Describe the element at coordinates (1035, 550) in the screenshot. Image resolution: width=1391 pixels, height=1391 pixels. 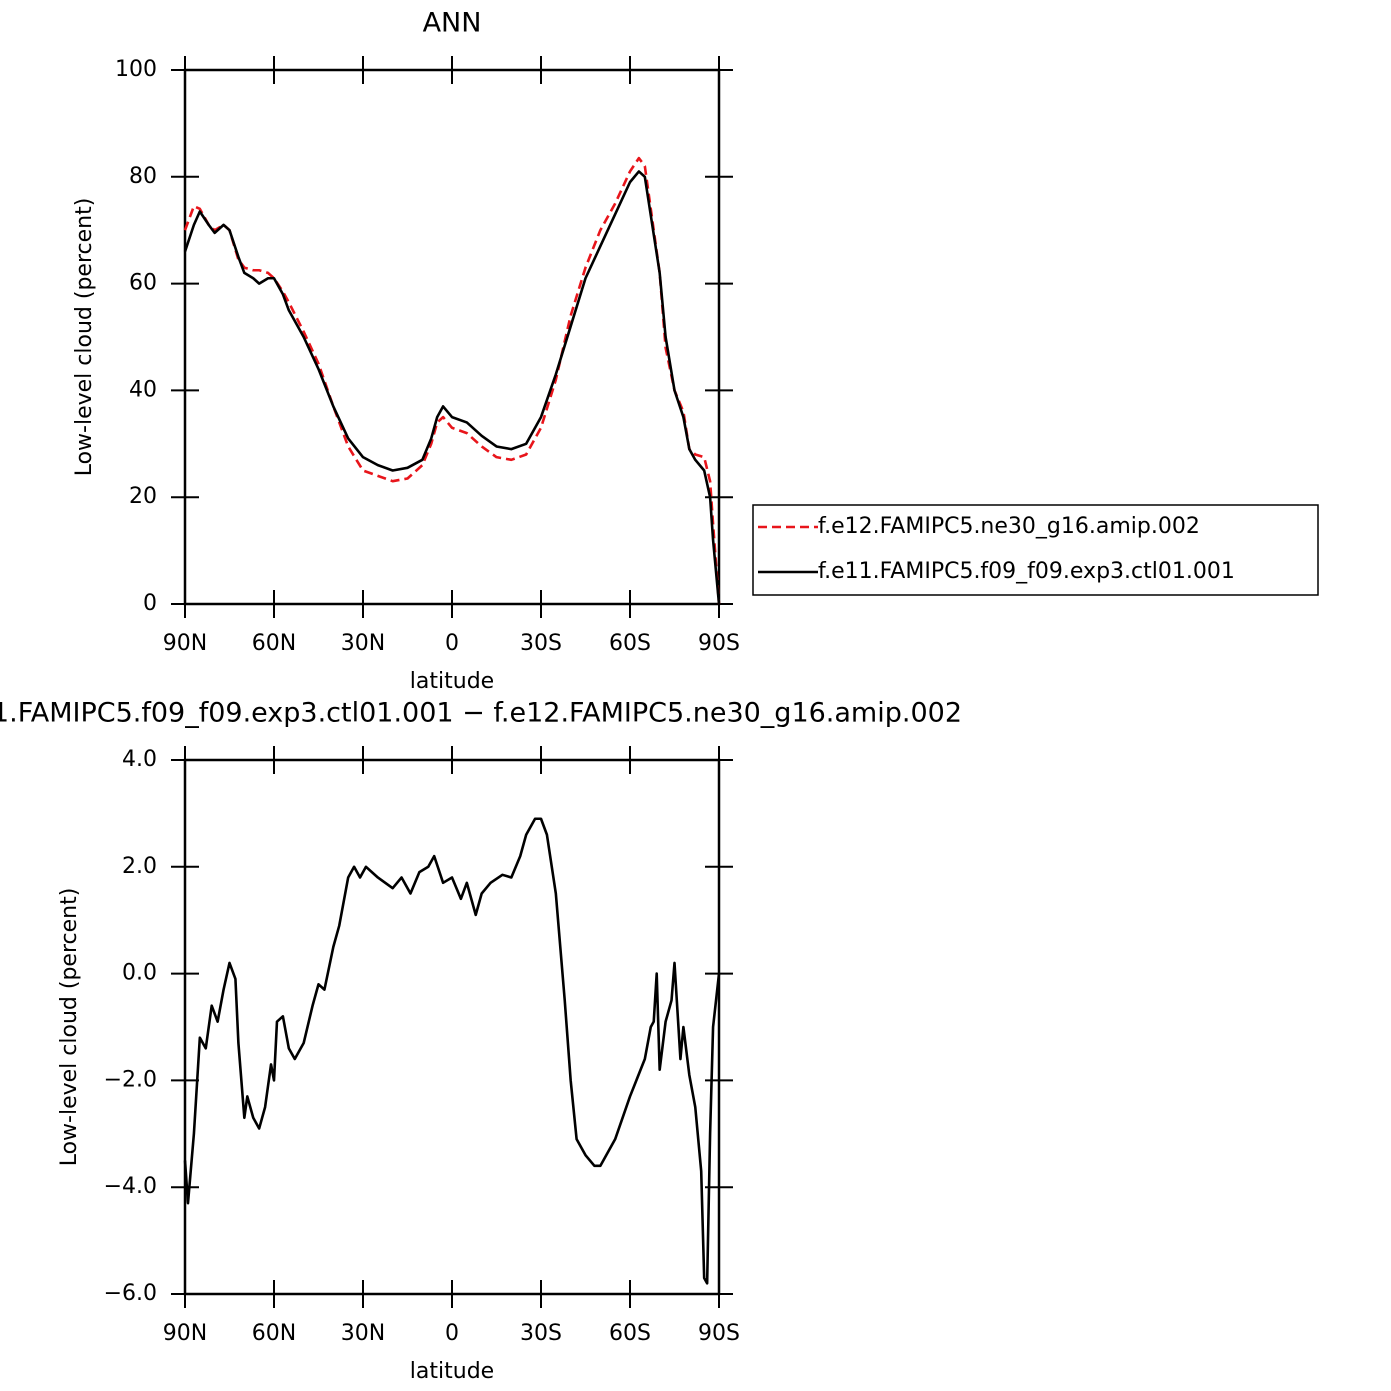
I see `legend-box` at that location.